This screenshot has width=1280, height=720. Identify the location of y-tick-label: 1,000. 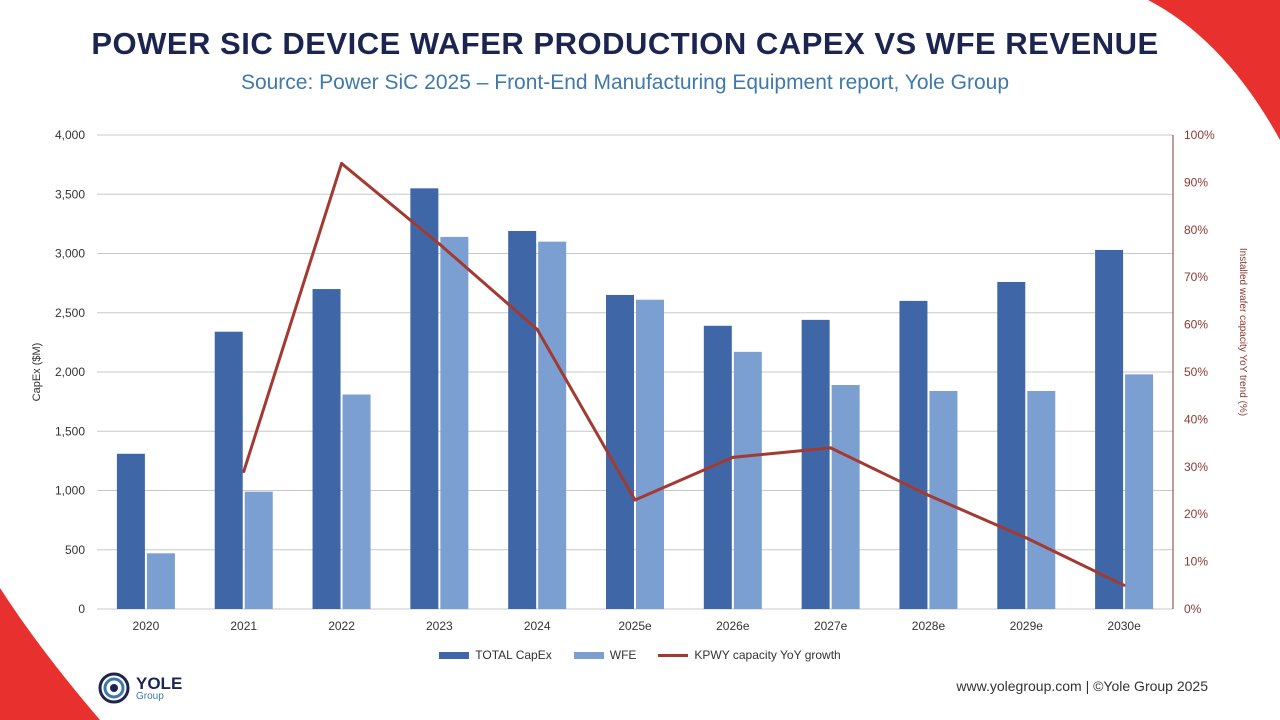
(70, 491).